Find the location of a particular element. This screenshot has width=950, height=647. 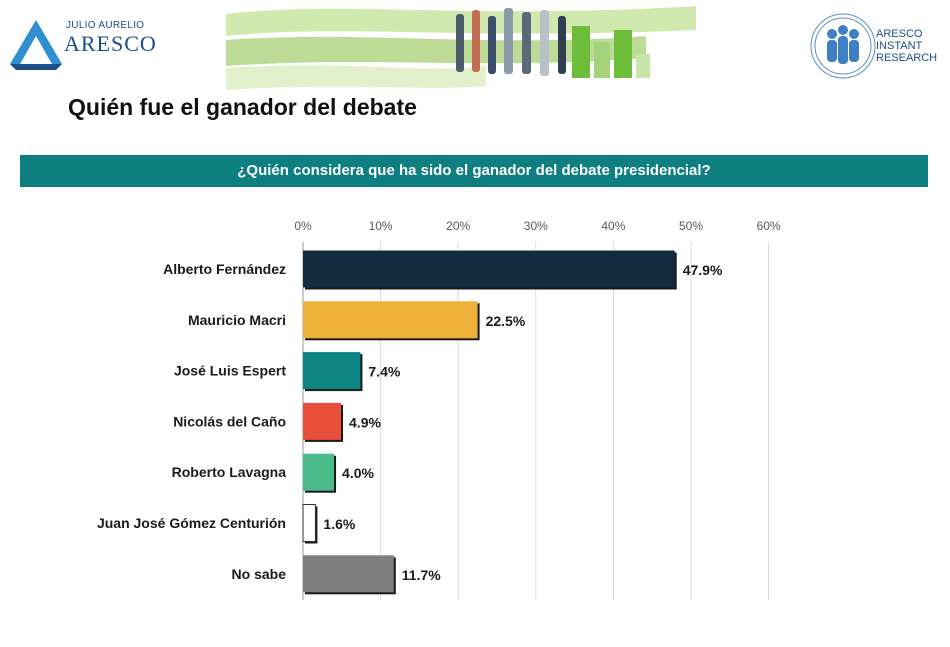

logo-super-text: JULIO AURELIO is located at coordinates (105, 25).